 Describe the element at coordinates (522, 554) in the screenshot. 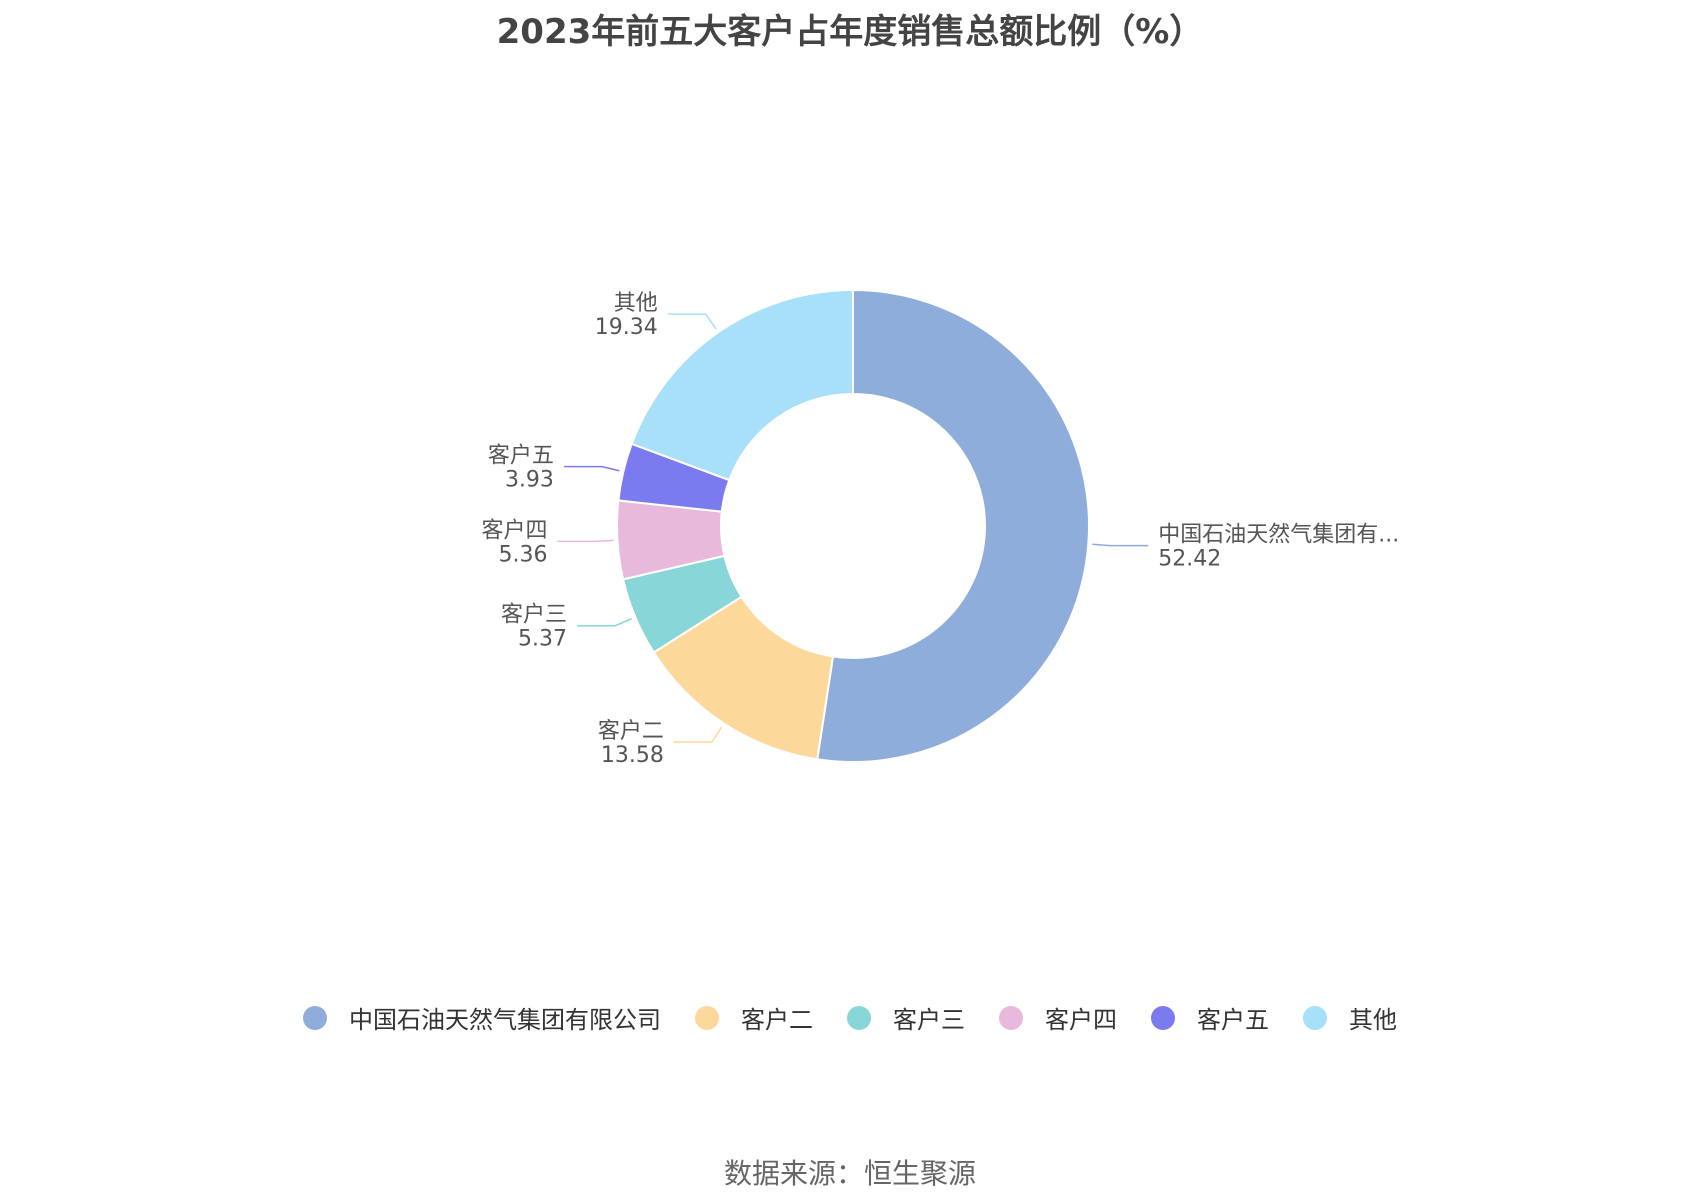

I see `slice-value-label: 5.36` at that location.